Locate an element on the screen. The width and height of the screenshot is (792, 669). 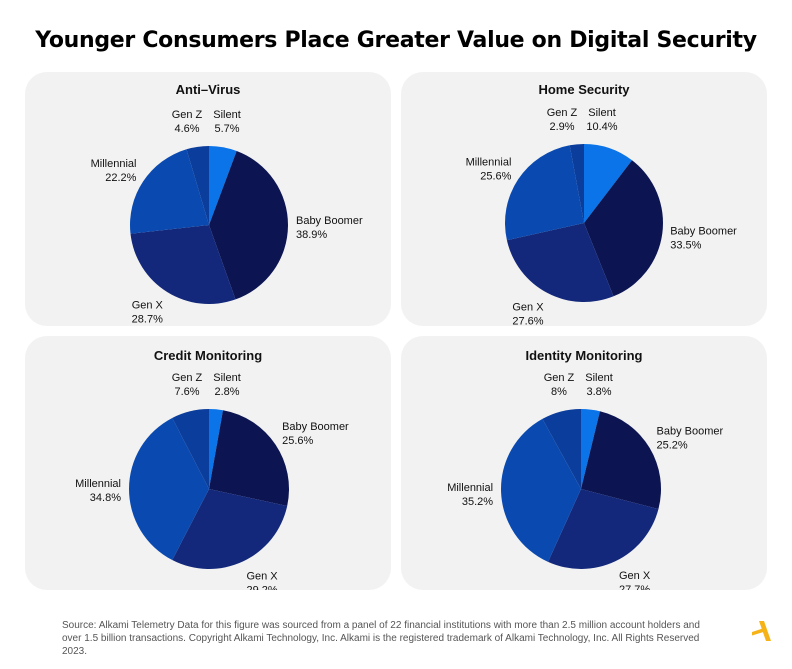
alkami-logo-icon-bar is located at coordinates (758, 632).